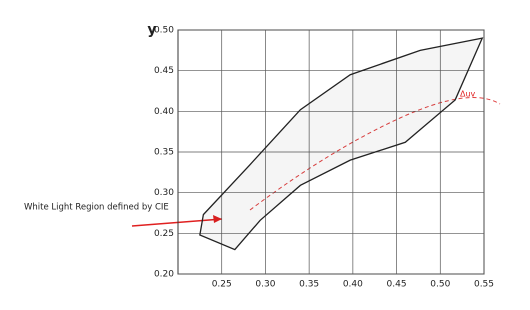 The width and height of the screenshot is (530, 310). Describe the element at coordinates (164, 153) in the screenshot. I see `y-tick-label: 0.35` at that location.